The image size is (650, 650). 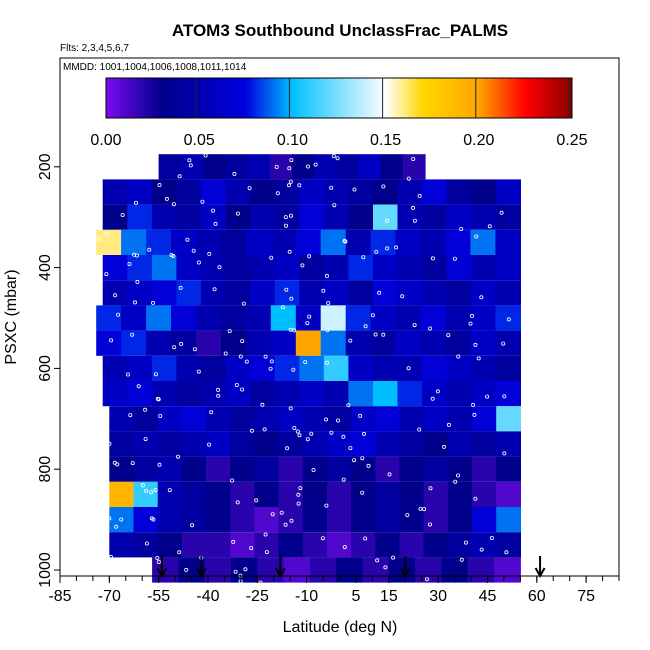 What do you see at coordinates (334, 590) in the screenshot?
I see `x-axis: -85 -70 -55 -40 -25 -10 5 15 30 45 60 75` at bounding box center [334, 590].